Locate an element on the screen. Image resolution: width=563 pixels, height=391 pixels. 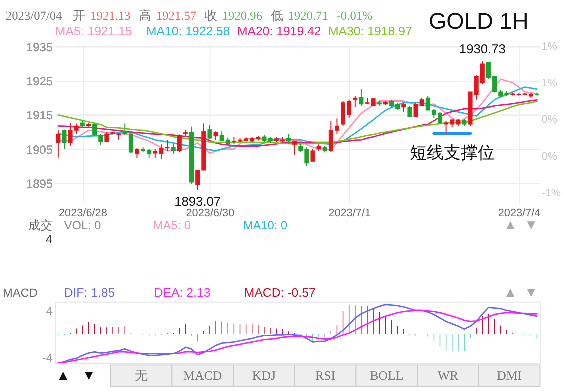
y-tick-label: 1925 is located at coordinates (40, 81).